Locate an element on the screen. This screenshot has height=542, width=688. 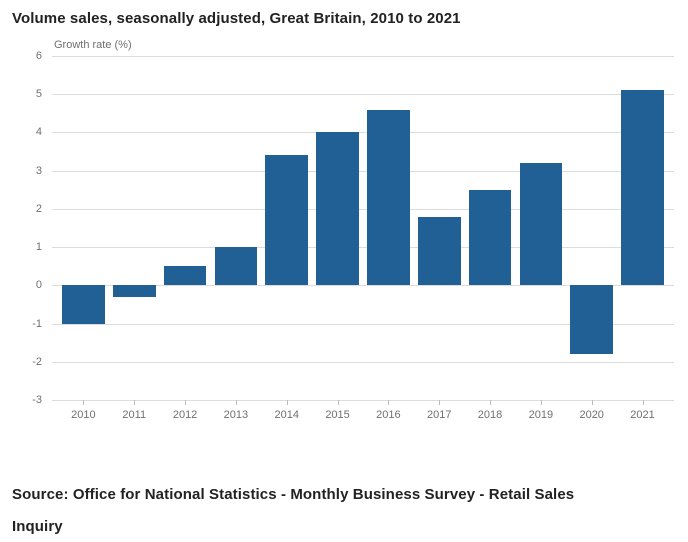
x-tick-label: 2020 is located at coordinates (591, 415).